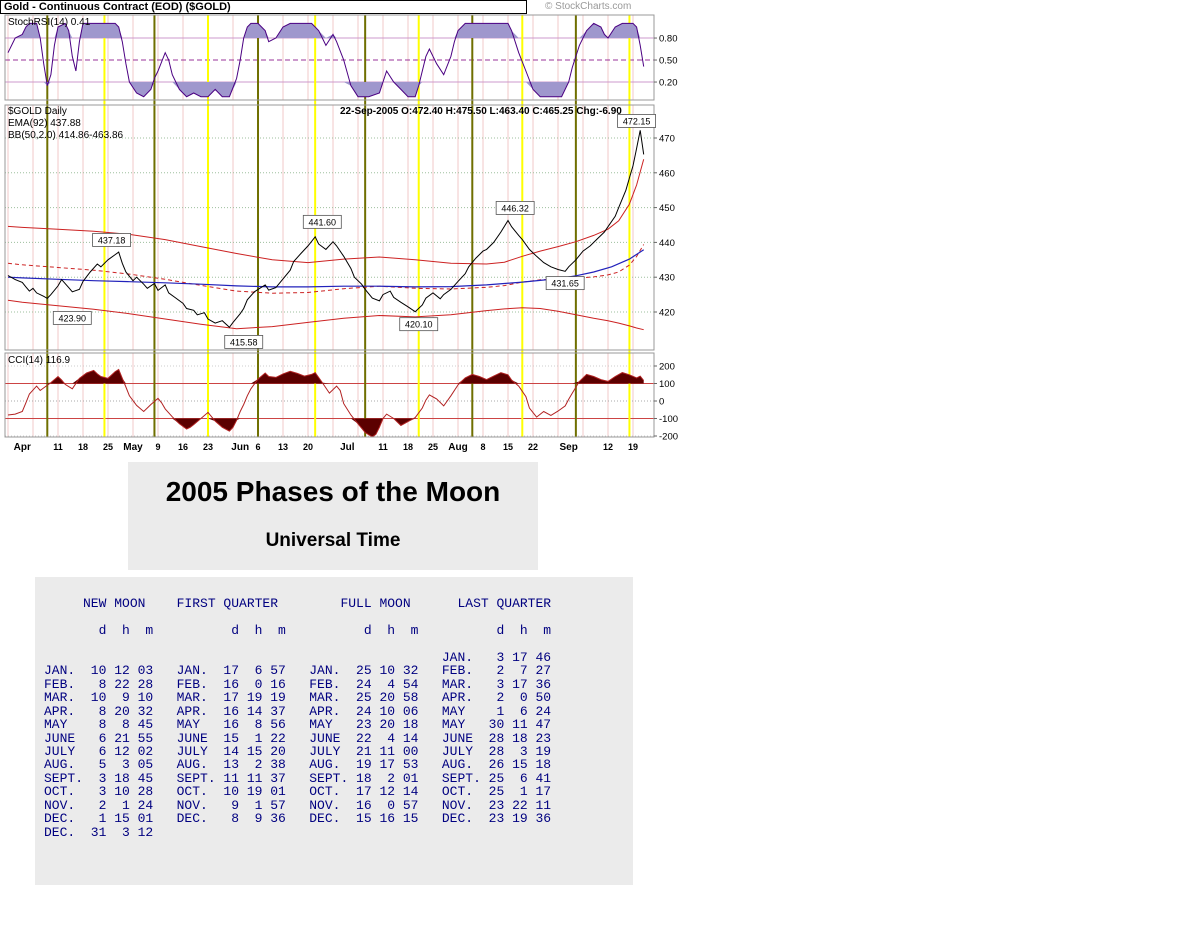  Describe the element at coordinates (157, 447) in the screenshot. I see `svg-text: 9` at that location.